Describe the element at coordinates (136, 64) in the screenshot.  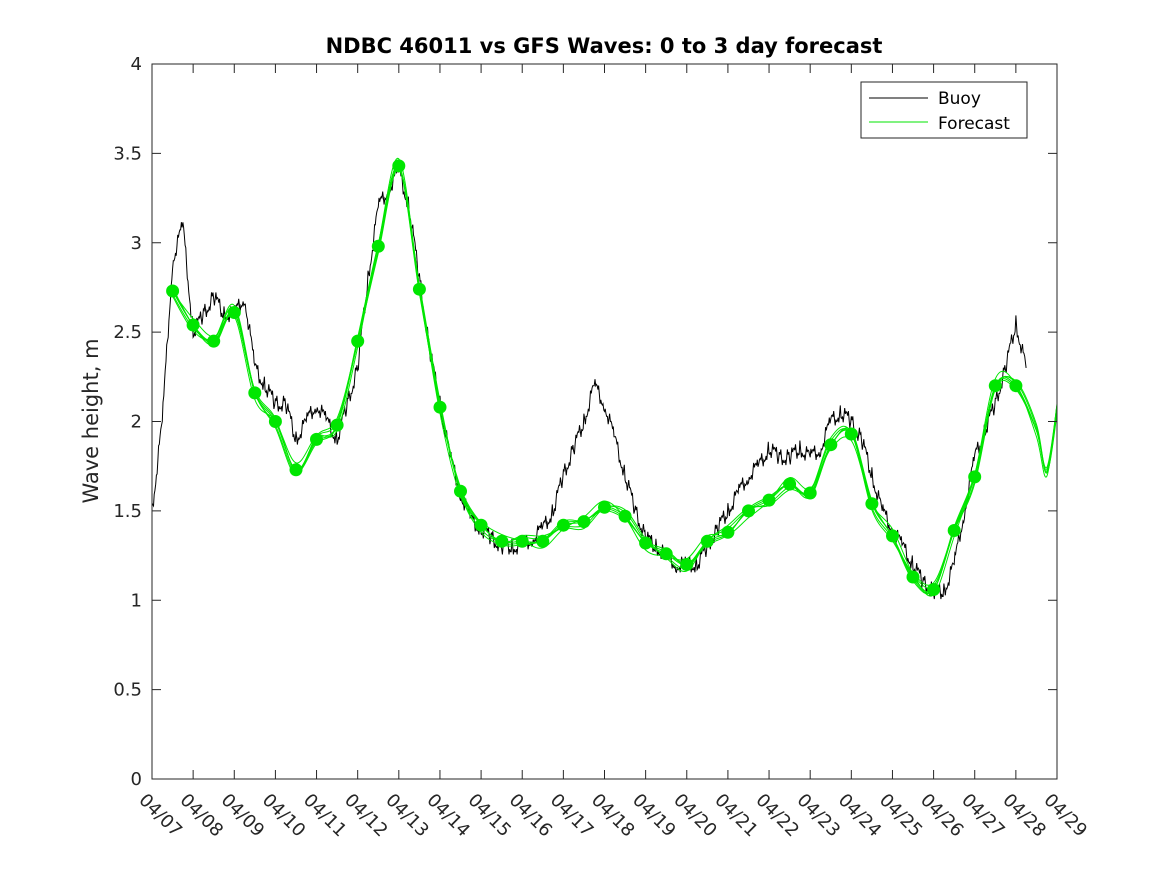
I see `y-tick-label: 4` at that location.